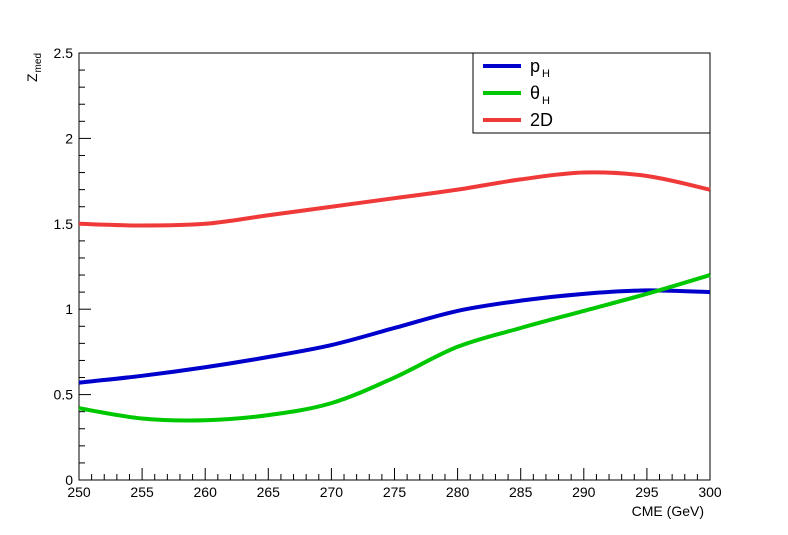  Describe the element at coordinates (332, 492) in the screenshot. I see `x-tick-label: 270` at that location.